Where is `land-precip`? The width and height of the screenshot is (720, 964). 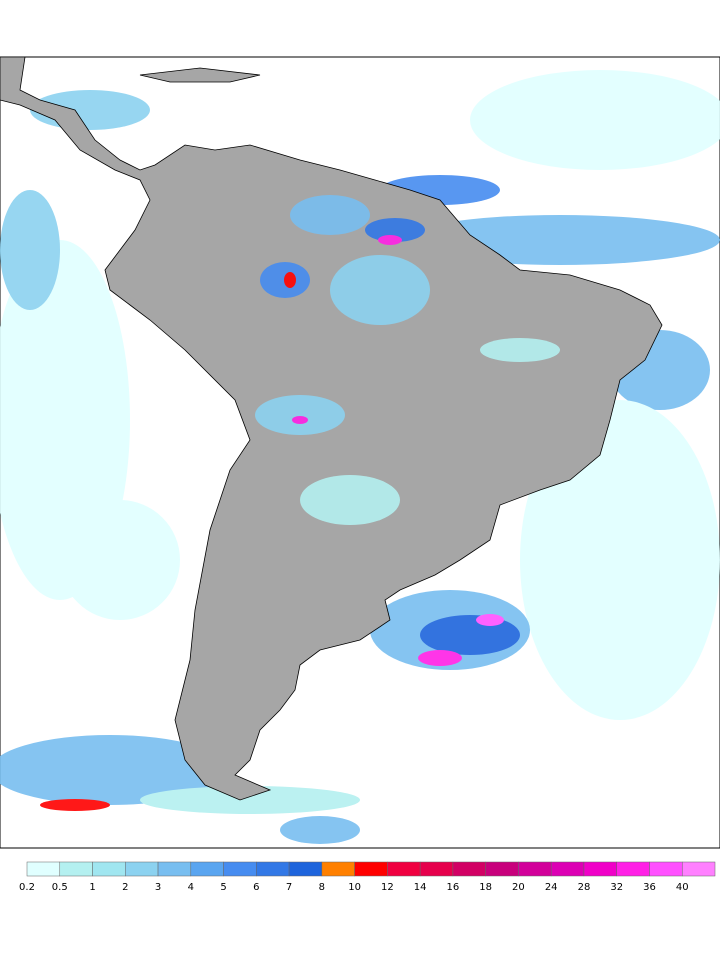 land-precip is located at coordinates (407, 360).